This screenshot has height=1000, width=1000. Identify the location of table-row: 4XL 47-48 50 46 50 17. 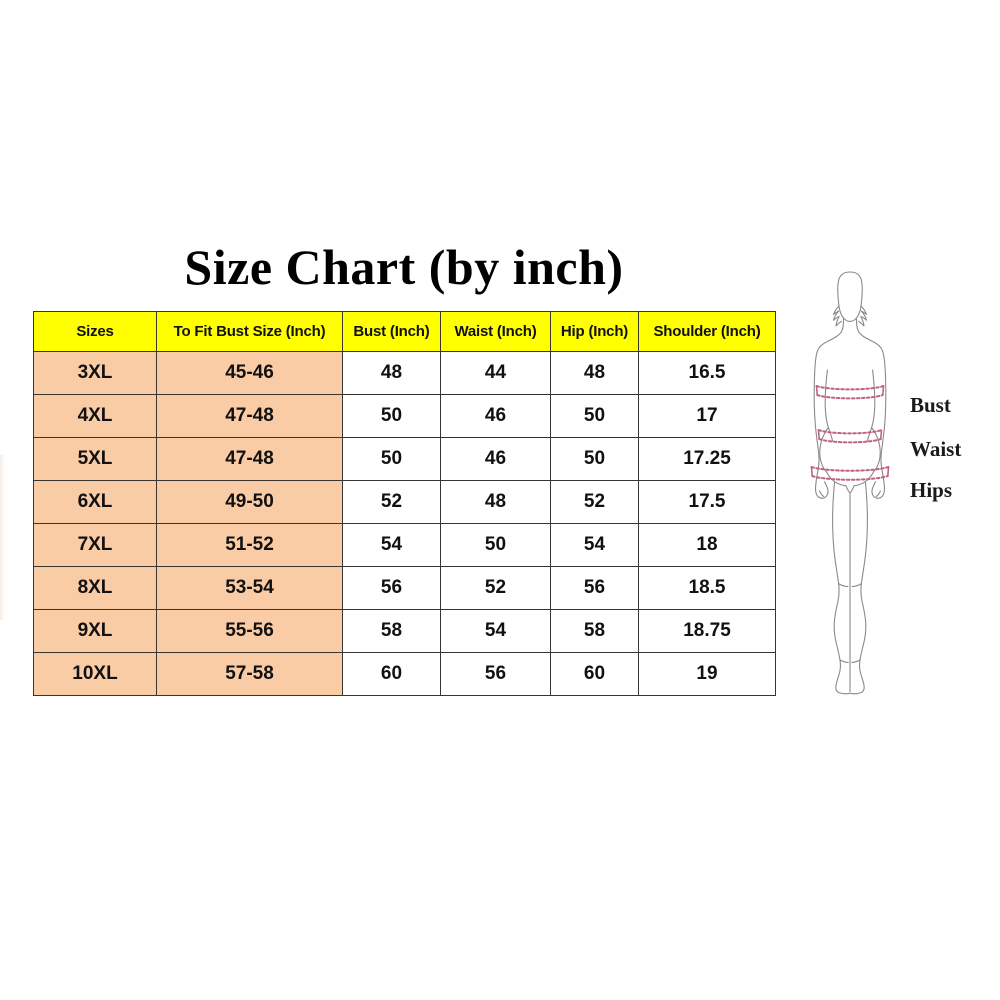
(404, 416).